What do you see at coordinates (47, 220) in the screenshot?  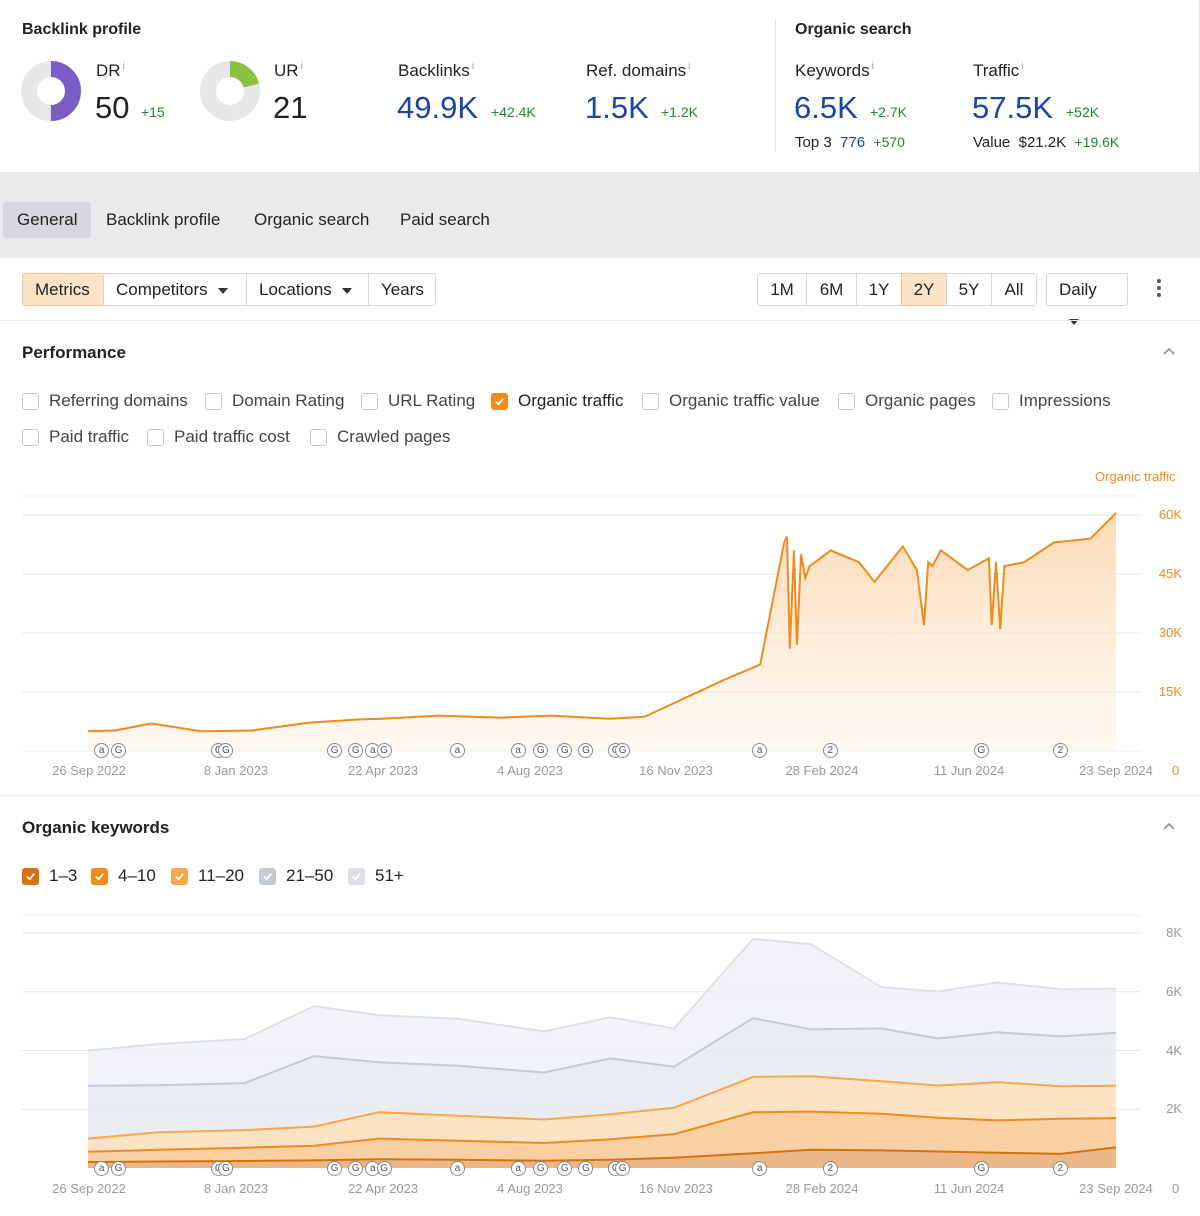 I see `tab-general: General` at bounding box center [47, 220].